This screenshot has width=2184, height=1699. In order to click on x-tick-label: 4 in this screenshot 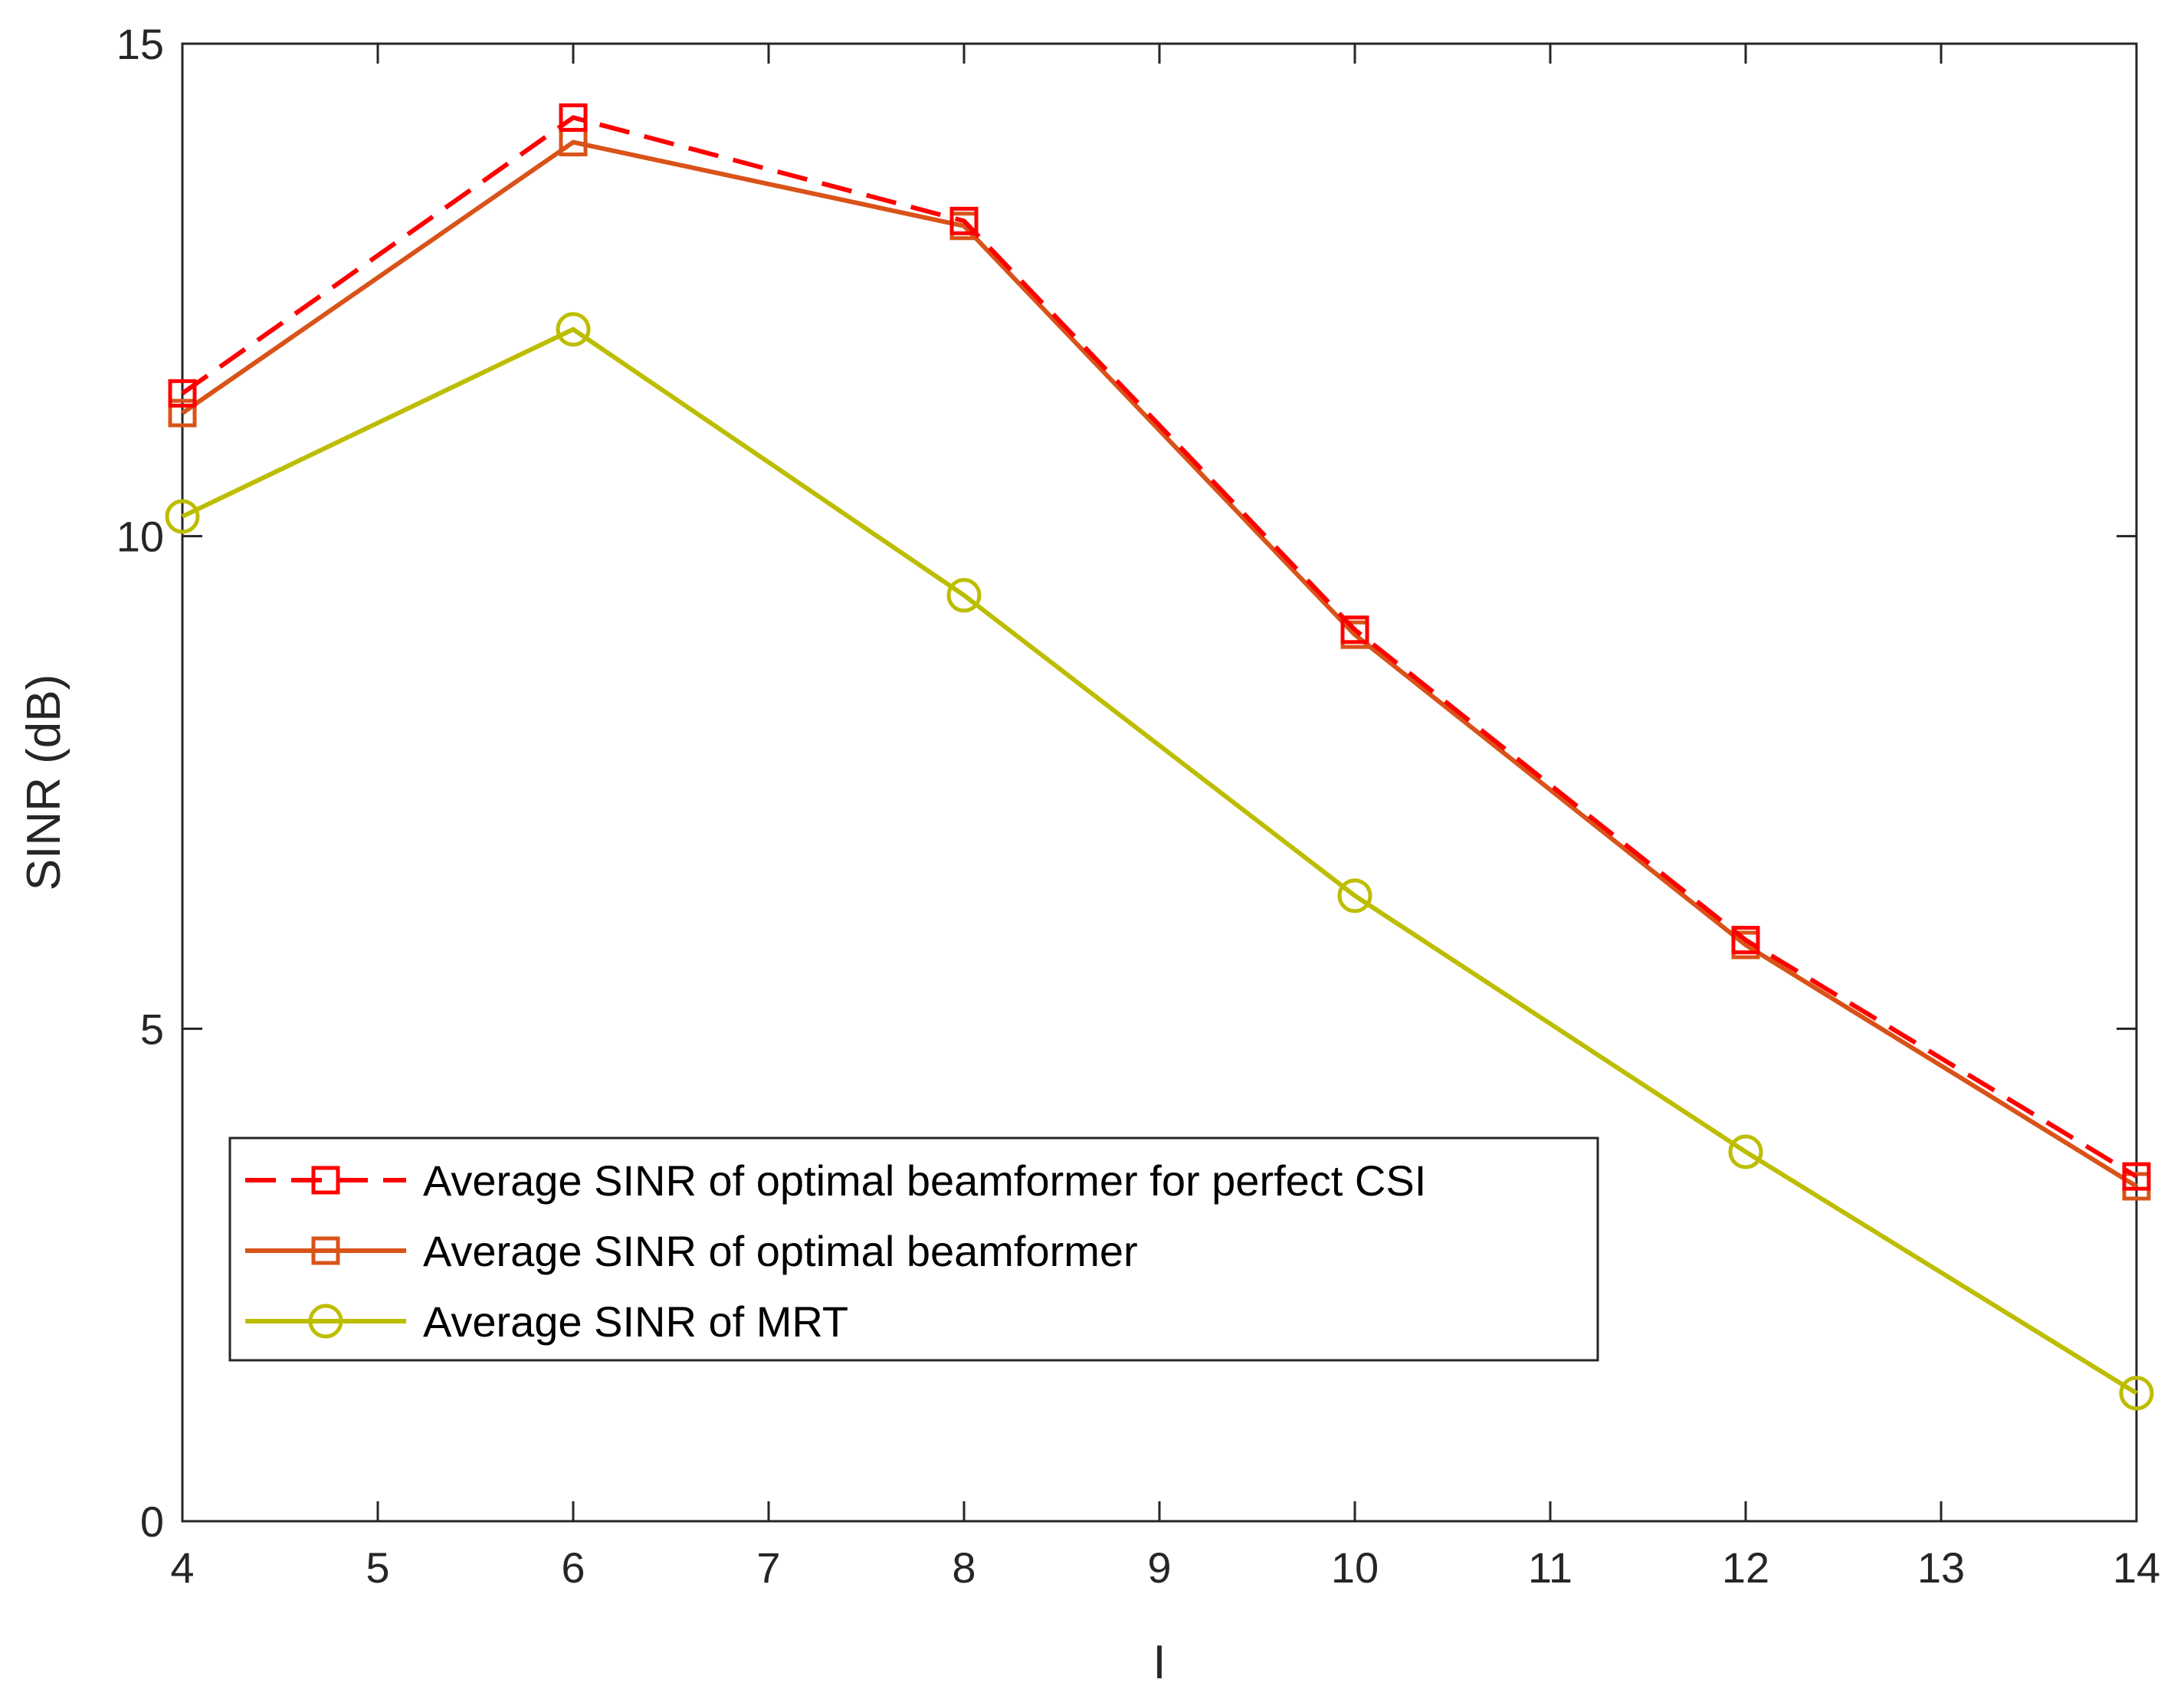, I will do `click(182, 1567)`.